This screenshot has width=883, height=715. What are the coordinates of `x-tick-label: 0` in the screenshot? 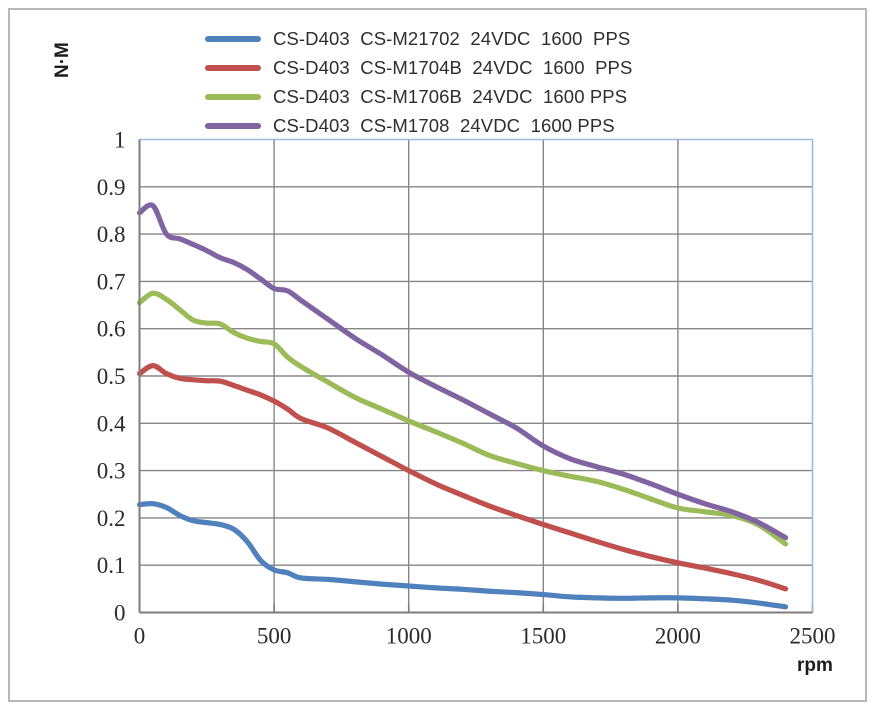 It's located at (140, 636).